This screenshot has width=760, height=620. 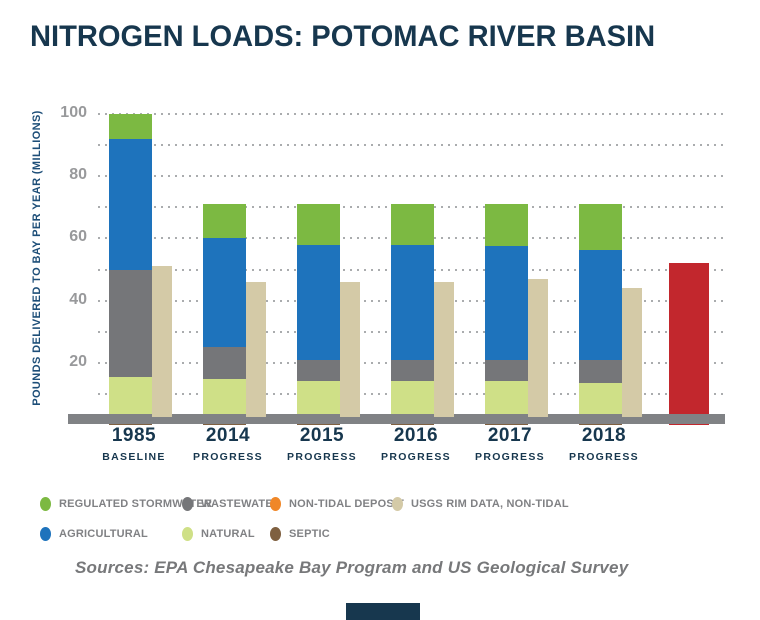 I want to click on x-label-2017: 2017 PROGRESS, so click(x=510, y=444).